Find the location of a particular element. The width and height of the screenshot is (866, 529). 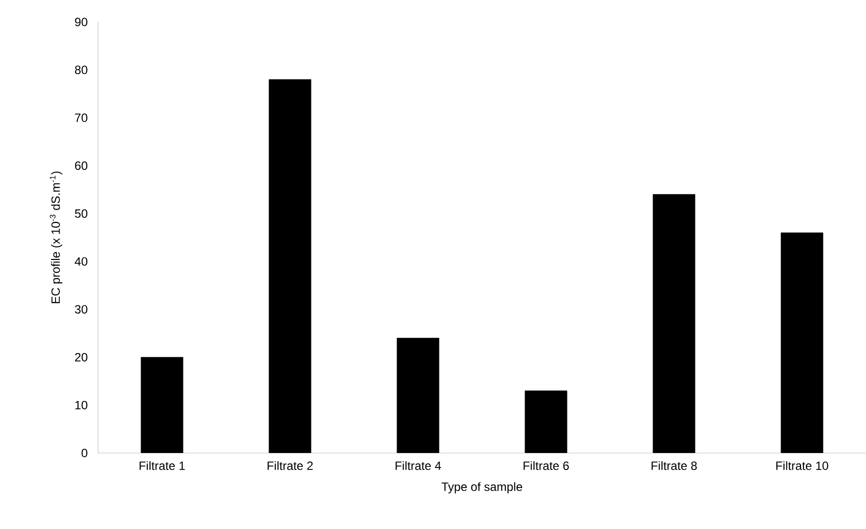

y-tick-label: 70 is located at coordinates (81, 118).